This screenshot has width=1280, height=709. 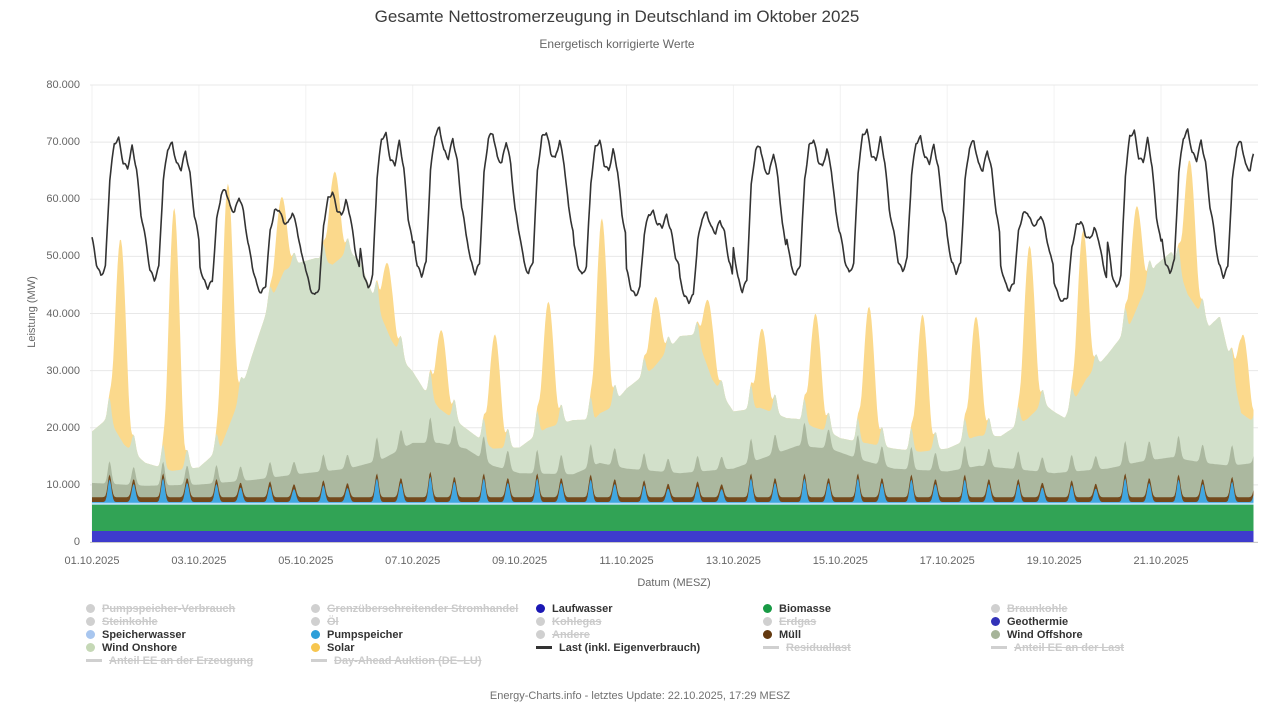 I want to click on x-tick-label: 13.10.2025, so click(x=733, y=561).